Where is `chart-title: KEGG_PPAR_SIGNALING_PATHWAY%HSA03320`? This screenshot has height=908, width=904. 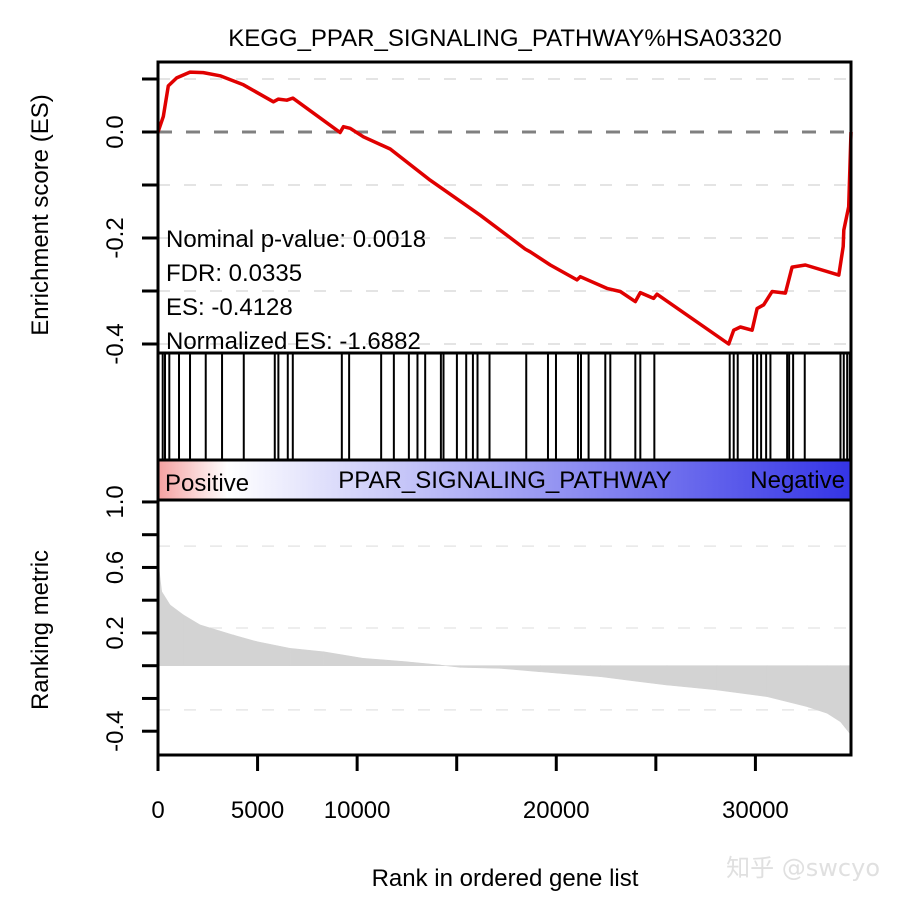
chart-title: KEGG_PPAR_SIGNALING_PATHWAY%HSA03320 is located at coordinates (505, 38).